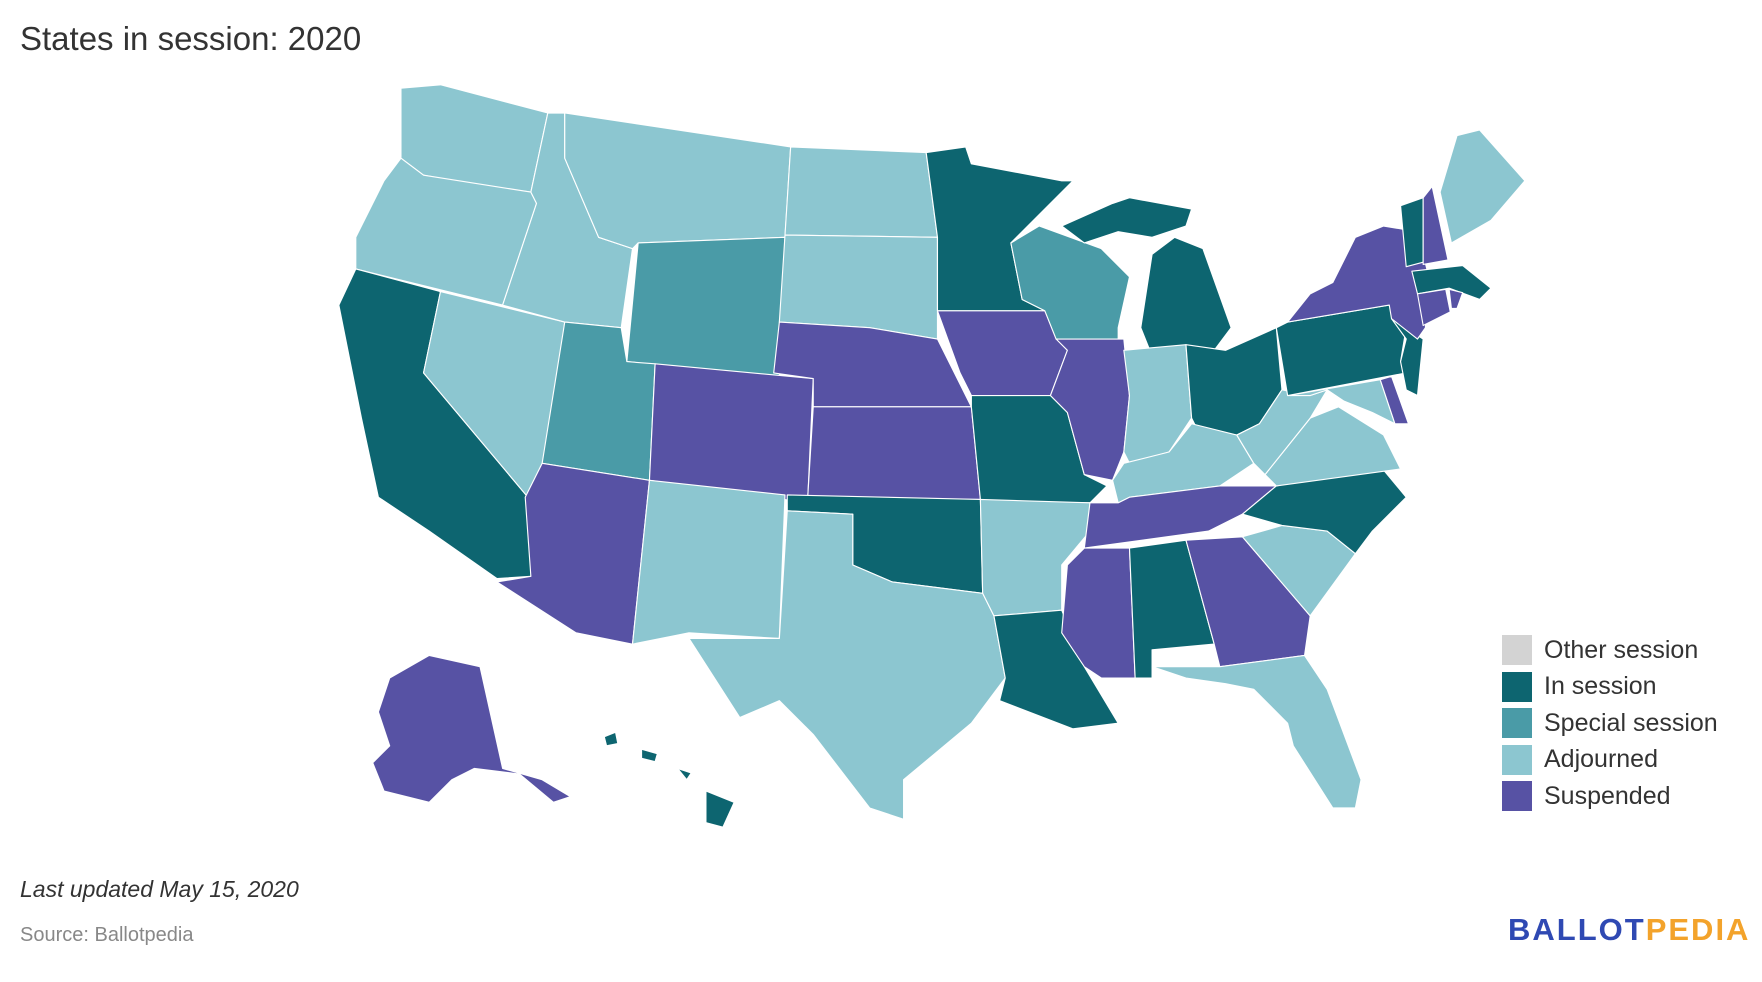 This screenshot has height=982, width=1762. I want to click on state-nm, so click(708, 562).